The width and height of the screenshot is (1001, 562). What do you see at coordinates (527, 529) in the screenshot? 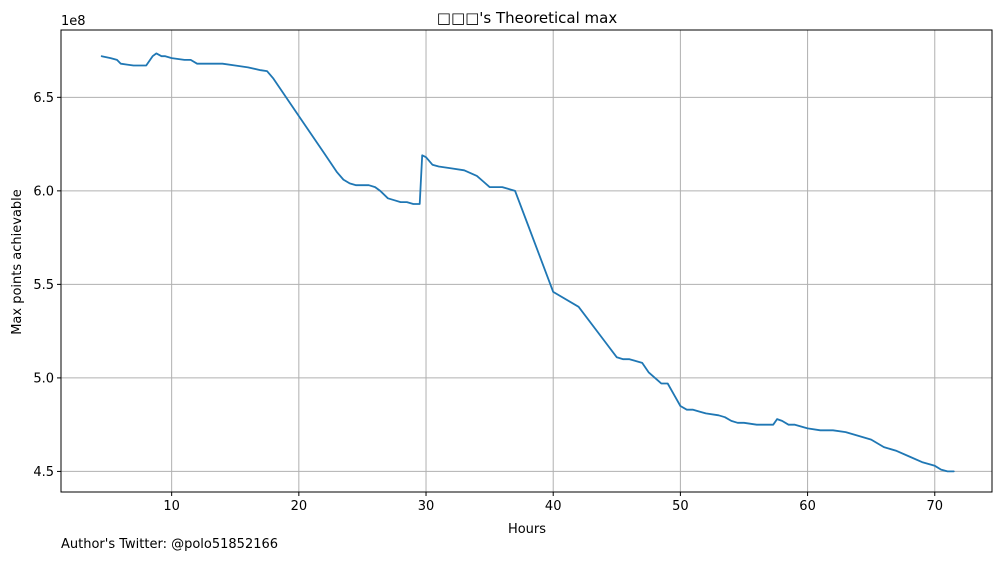
I see `x-axis-label: Hours` at bounding box center [527, 529].